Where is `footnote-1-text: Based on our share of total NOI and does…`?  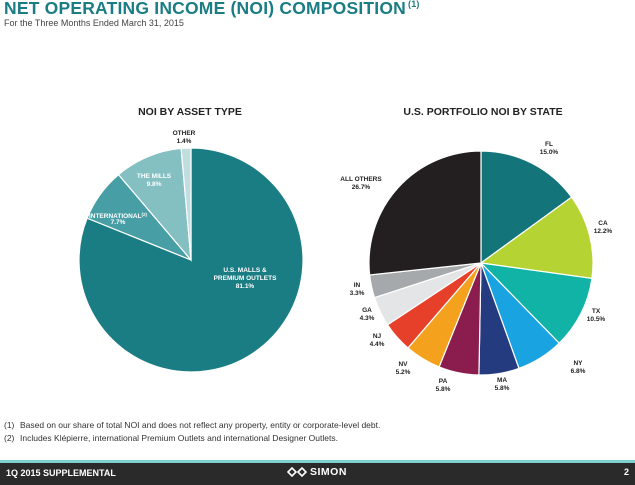
footnote-1-text: Based on our share of total NOI and does… is located at coordinates (200, 425).